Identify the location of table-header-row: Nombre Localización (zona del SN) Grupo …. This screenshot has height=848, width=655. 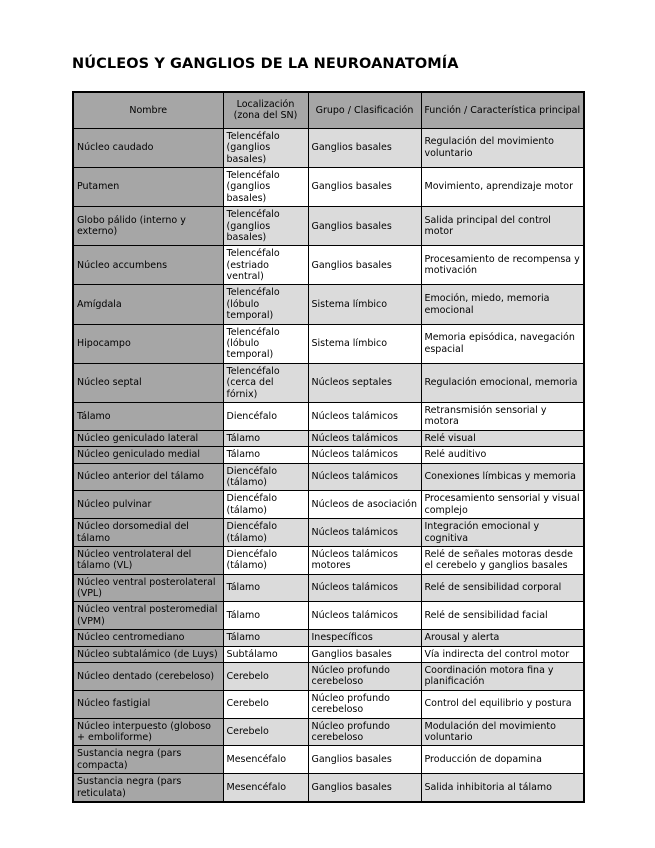
(328, 110).